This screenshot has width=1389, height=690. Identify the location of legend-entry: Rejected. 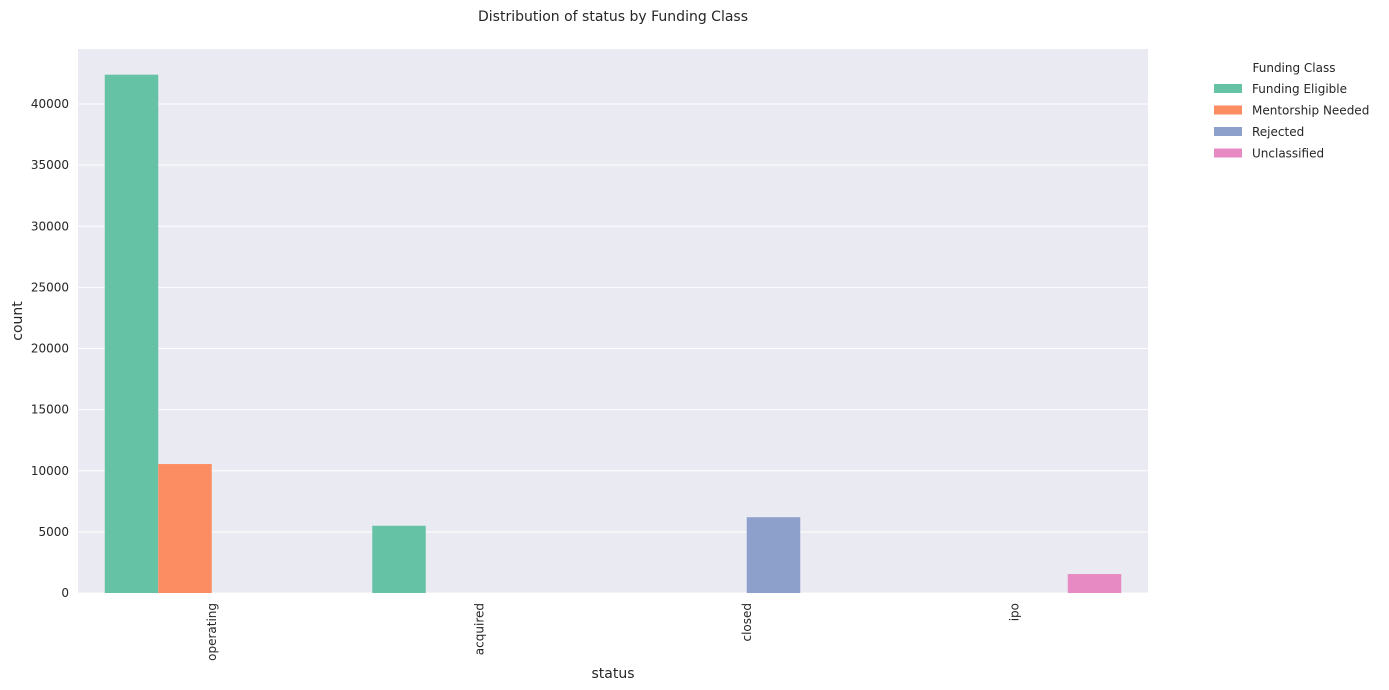
(1278, 132).